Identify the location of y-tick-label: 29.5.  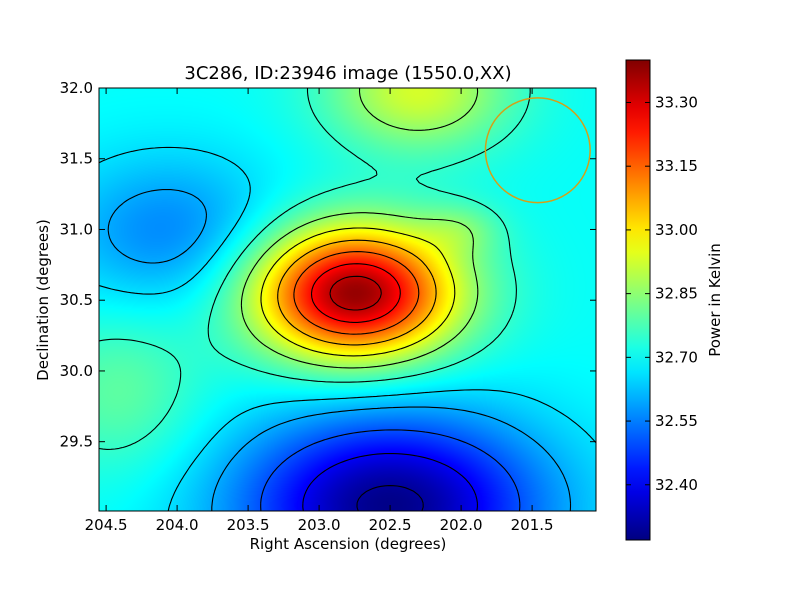
(76, 442).